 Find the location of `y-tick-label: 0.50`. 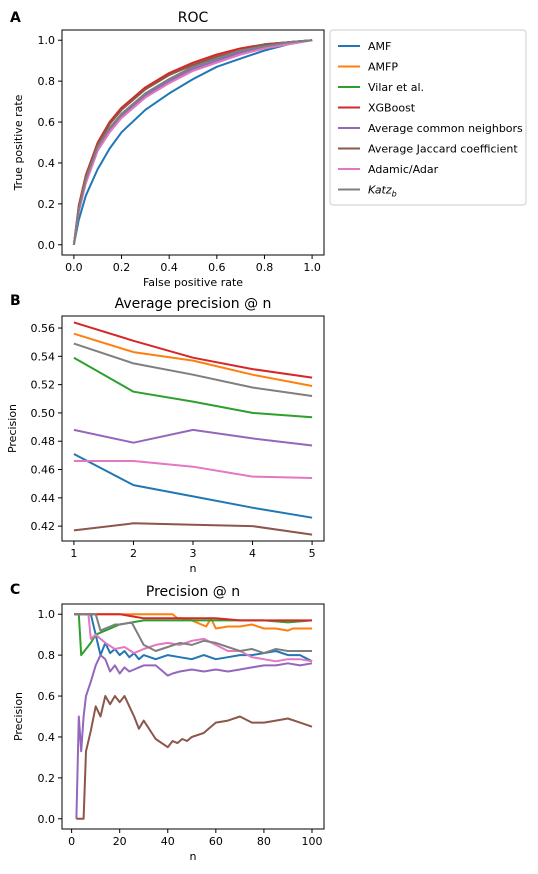

y-tick-label: 0.50 is located at coordinates (43, 413).